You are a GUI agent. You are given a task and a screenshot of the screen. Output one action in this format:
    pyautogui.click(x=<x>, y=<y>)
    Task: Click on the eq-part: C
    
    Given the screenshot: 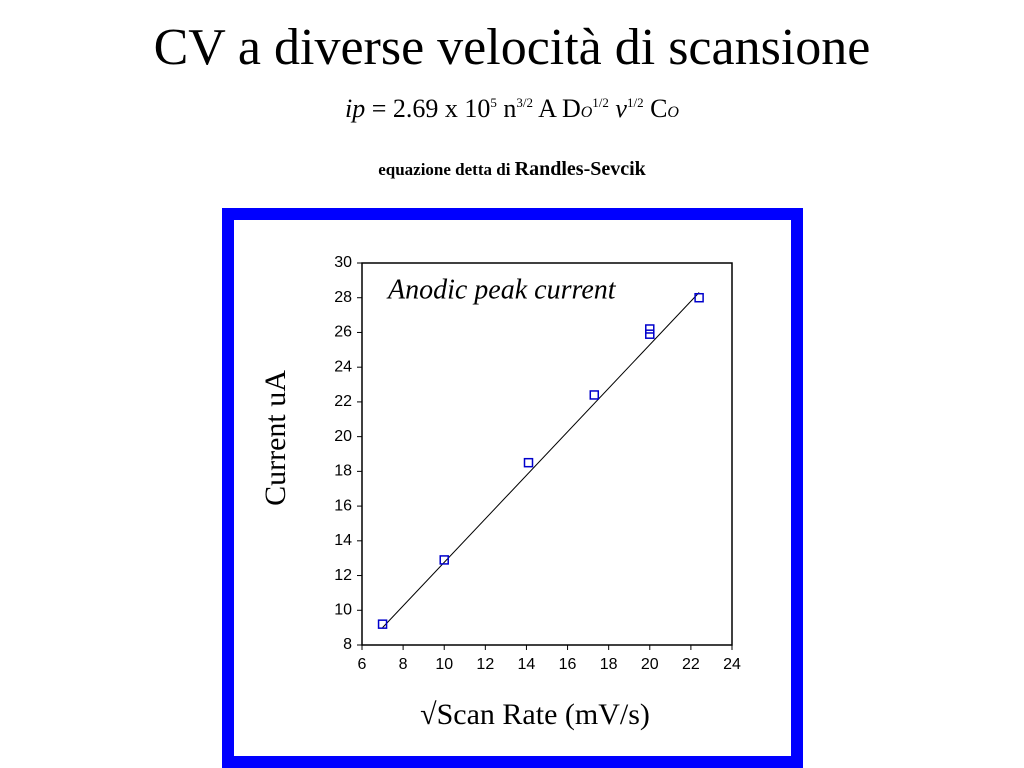 What is the action you would take?
    pyautogui.click(x=655, y=108)
    